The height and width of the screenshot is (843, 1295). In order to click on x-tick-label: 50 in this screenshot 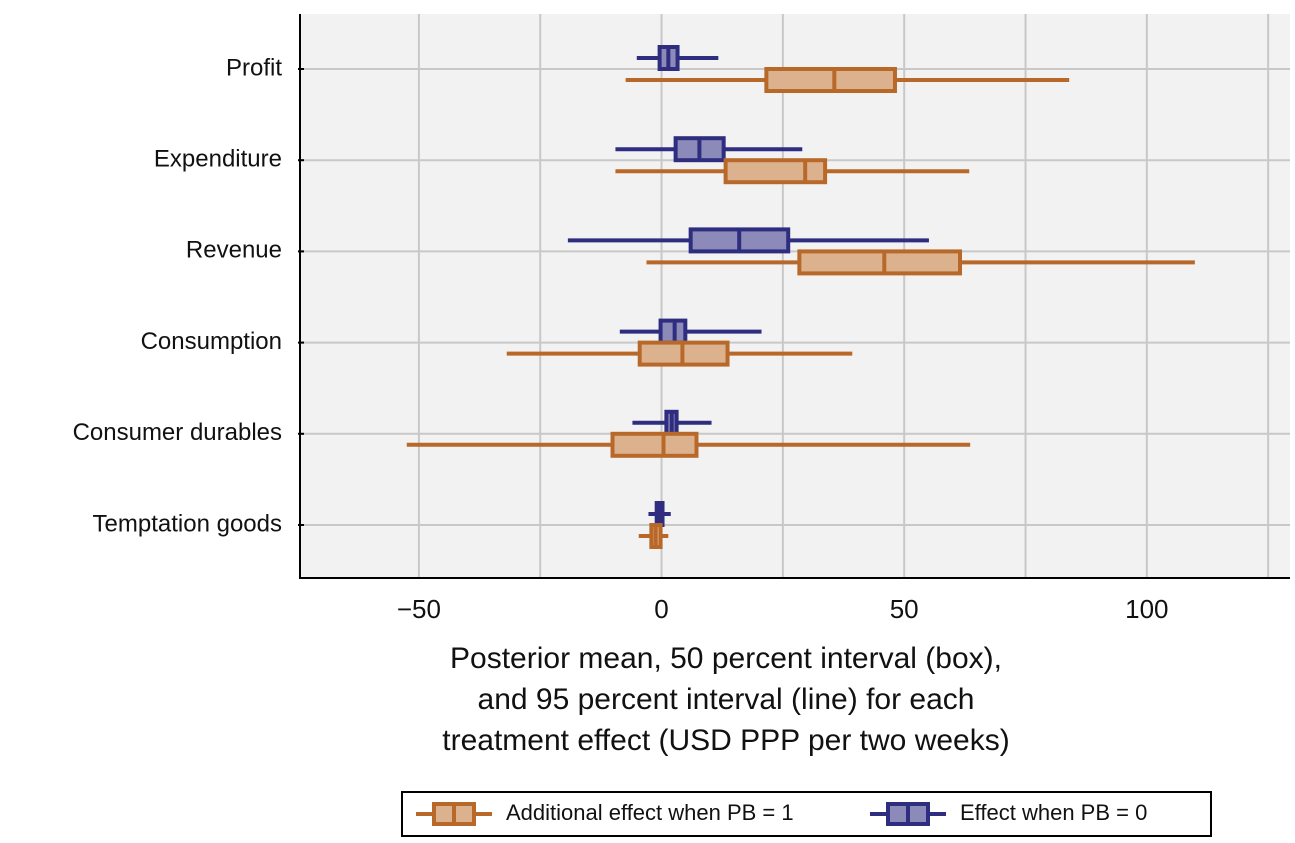, I will do `click(904, 609)`.